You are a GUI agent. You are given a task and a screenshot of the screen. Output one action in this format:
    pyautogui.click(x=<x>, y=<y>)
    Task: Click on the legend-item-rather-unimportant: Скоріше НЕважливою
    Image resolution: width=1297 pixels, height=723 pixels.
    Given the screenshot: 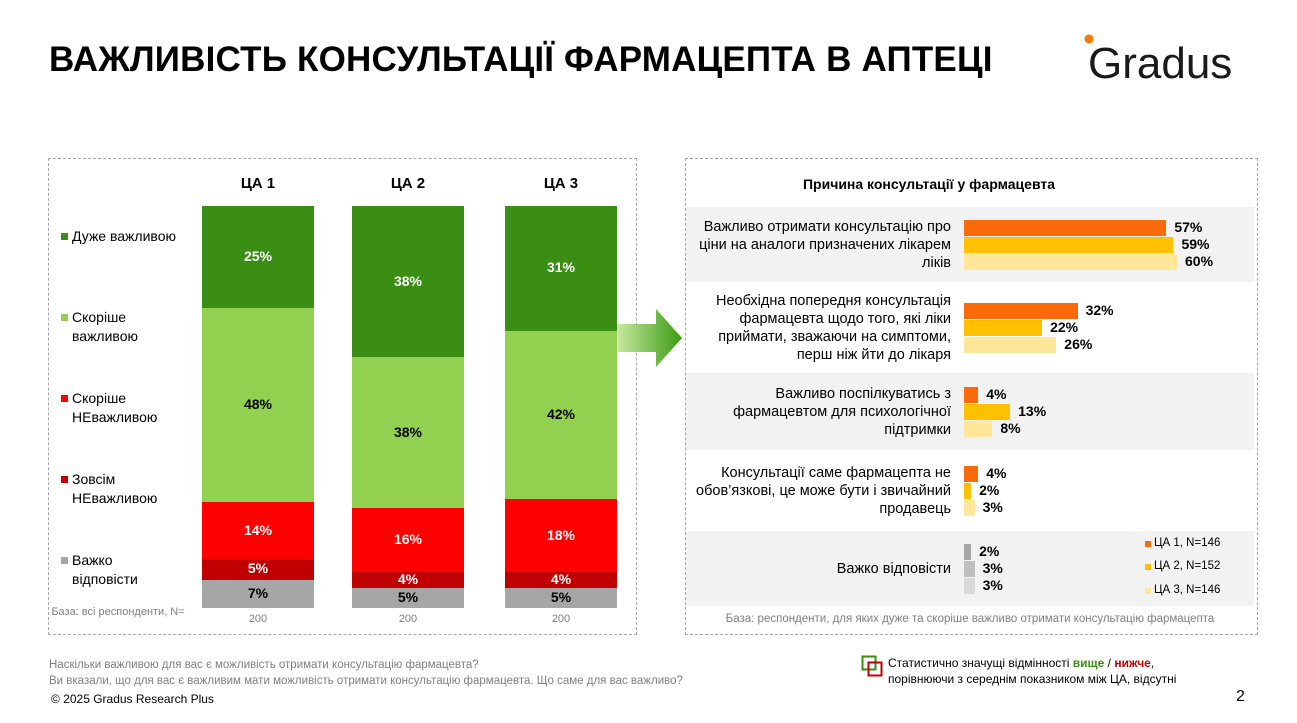 What is the action you would take?
    pyautogui.click(x=121, y=408)
    